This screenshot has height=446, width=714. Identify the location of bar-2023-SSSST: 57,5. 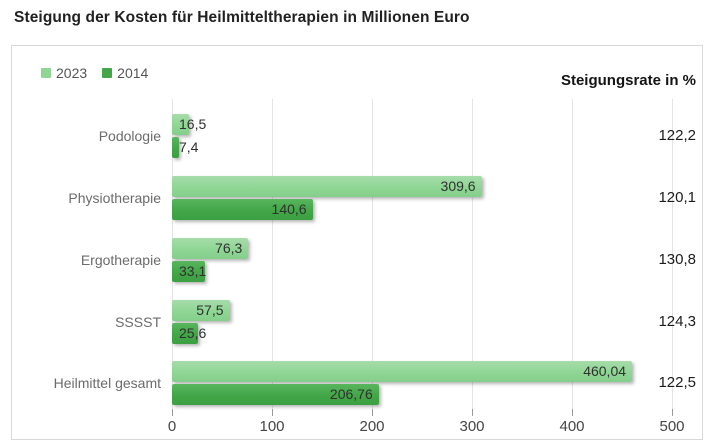
(201, 310).